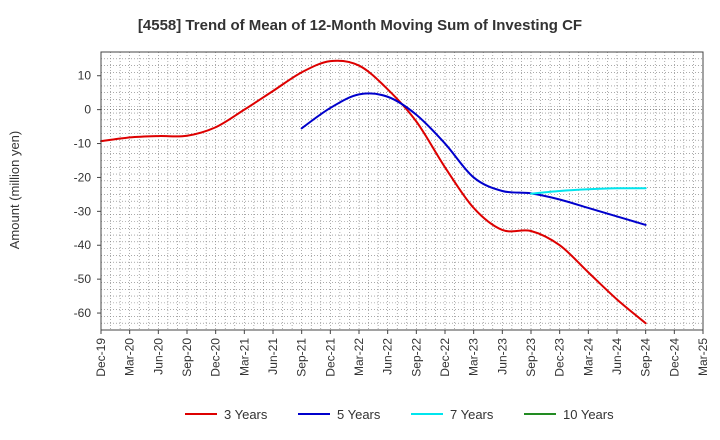 This screenshot has height=440, width=720. I want to click on x-tick-label: Sep-21, so click(302, 357).